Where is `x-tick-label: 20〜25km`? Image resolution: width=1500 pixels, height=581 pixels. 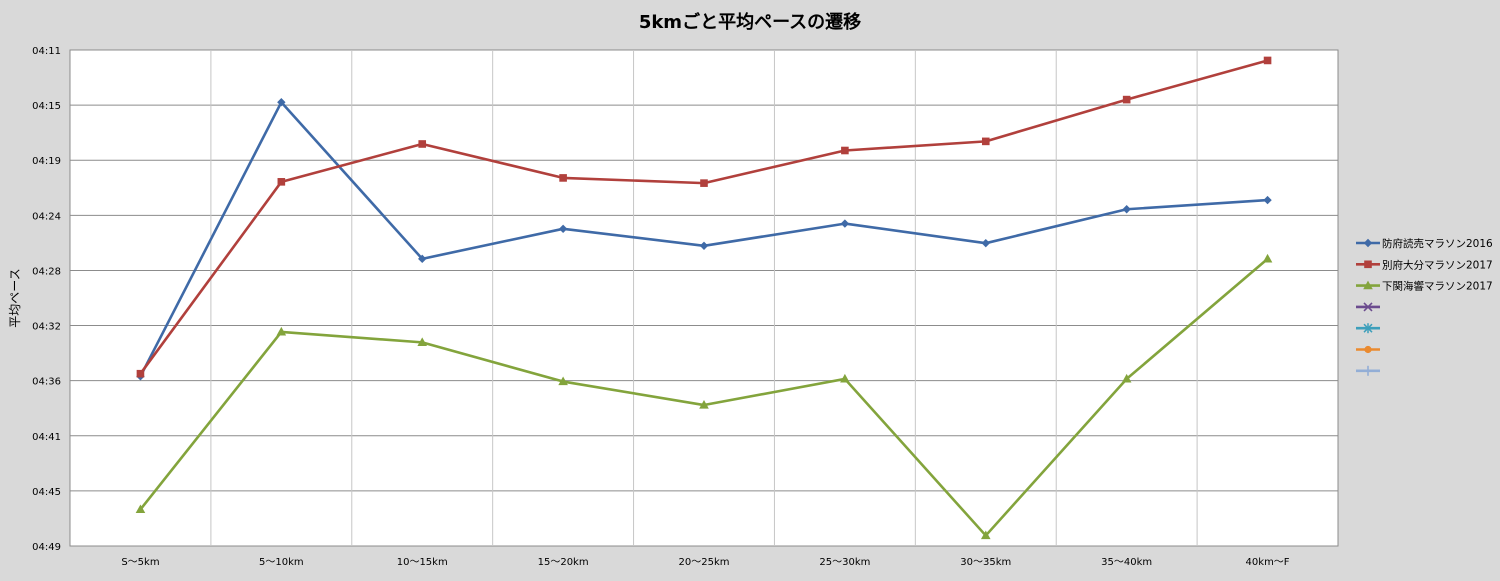
x-tick-label: 20〜25km is located at coordinates (704, 562).